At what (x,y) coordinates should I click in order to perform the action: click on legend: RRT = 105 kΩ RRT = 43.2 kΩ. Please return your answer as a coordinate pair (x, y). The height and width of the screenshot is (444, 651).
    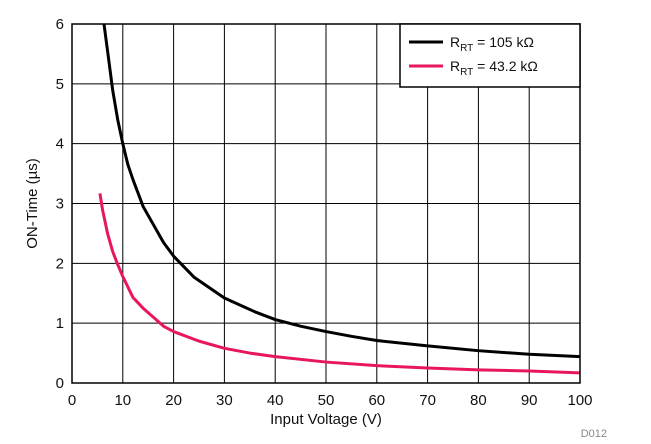
    Looking at the image, I should click on (490, 55).